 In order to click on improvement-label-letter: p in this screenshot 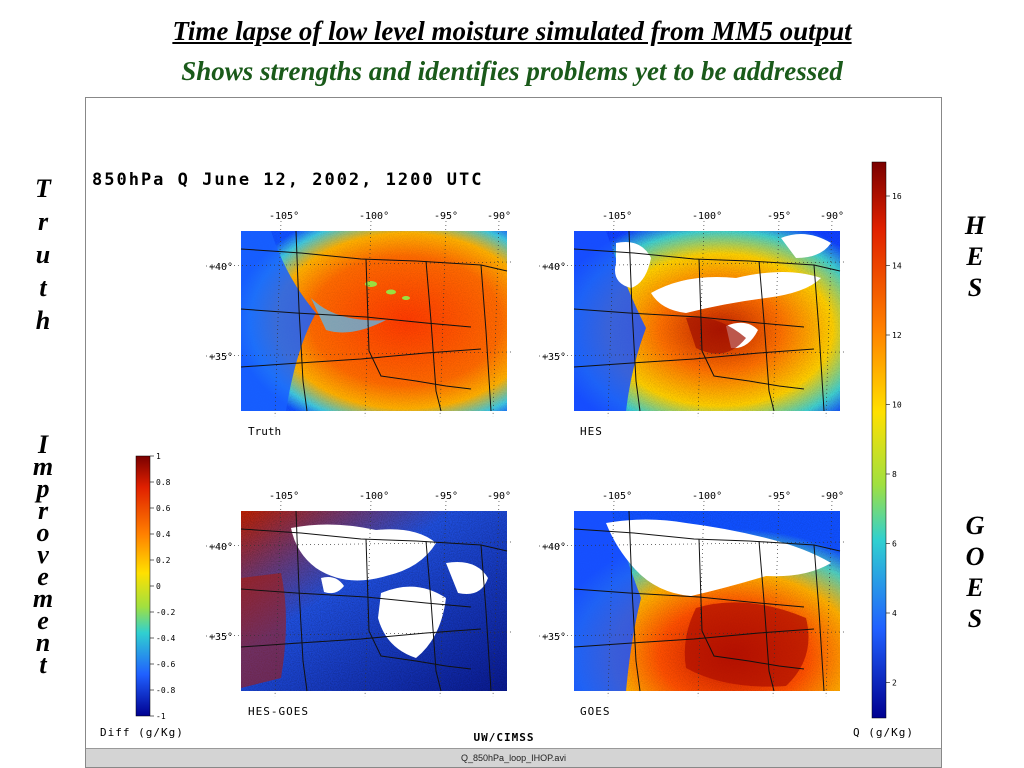, I will do `click(43, 488)`.